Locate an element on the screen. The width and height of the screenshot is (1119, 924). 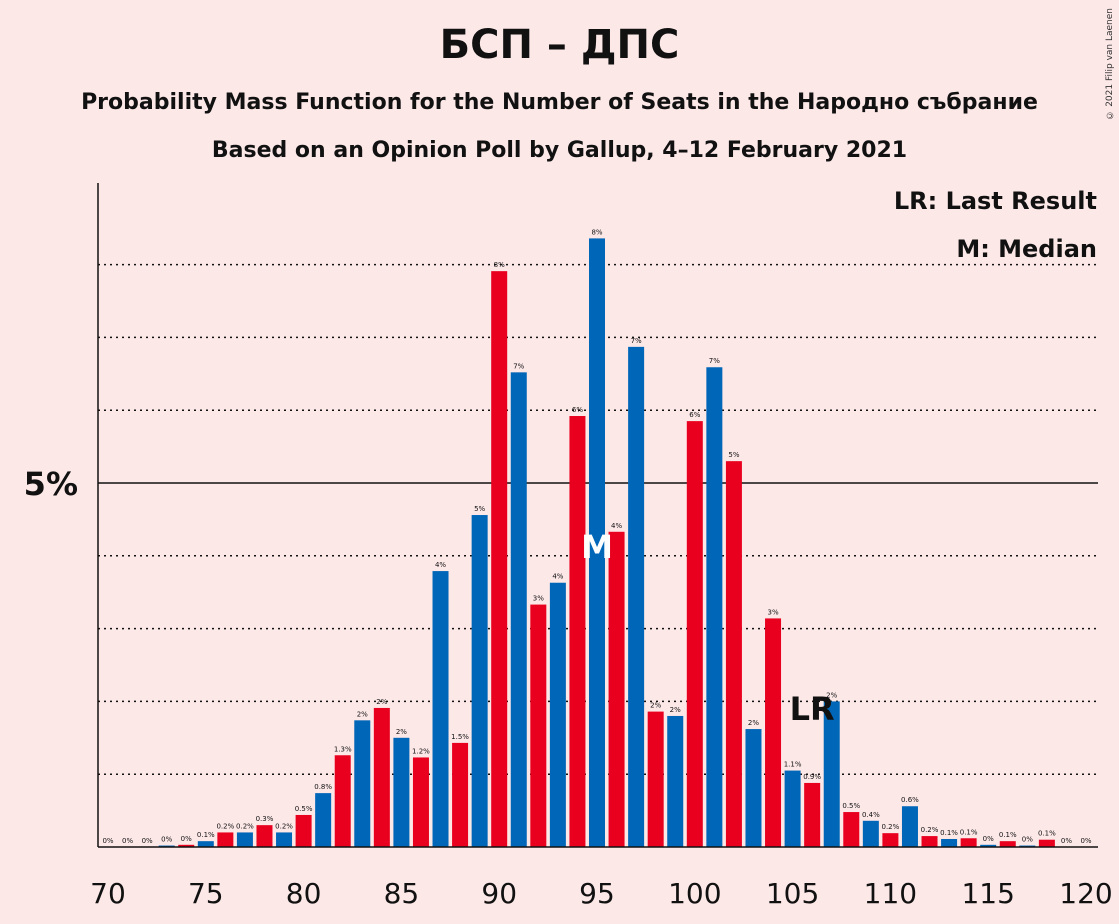
x-tick-label: 95 is located at coordinates (597, 893).